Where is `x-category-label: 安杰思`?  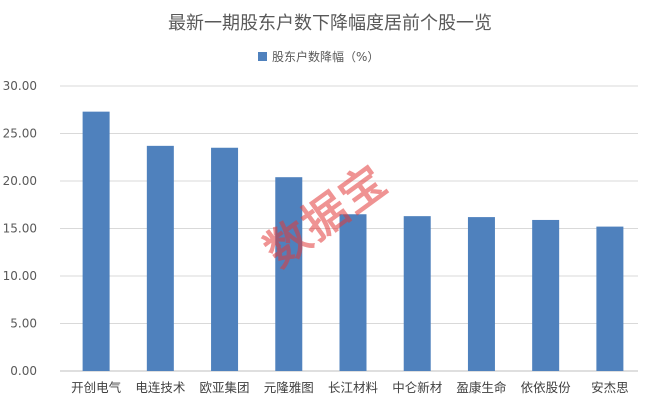
x-category-label: 安杰思 is located at coordinates (610, 387).